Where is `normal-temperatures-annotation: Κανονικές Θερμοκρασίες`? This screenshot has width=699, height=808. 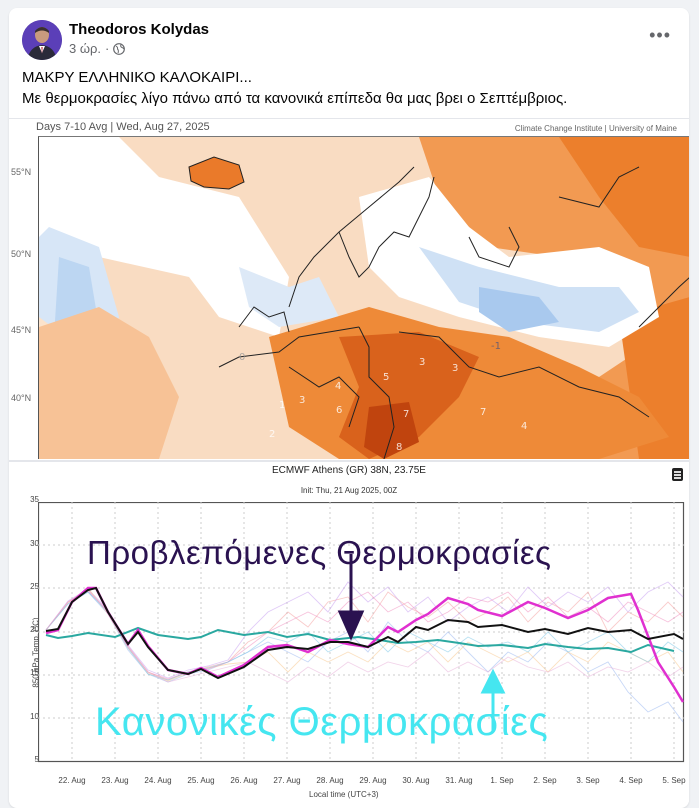
normal-temperatures-annotation: Κανονικές Θερμοκρασίες is located at coordinates (322, 722).